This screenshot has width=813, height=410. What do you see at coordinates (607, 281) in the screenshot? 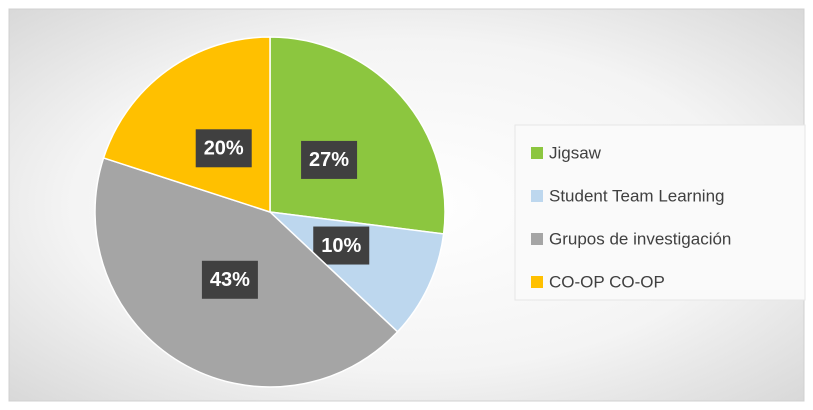
I see `legend-label: CO-OP CO-OP` at bounding box center [607, 281].